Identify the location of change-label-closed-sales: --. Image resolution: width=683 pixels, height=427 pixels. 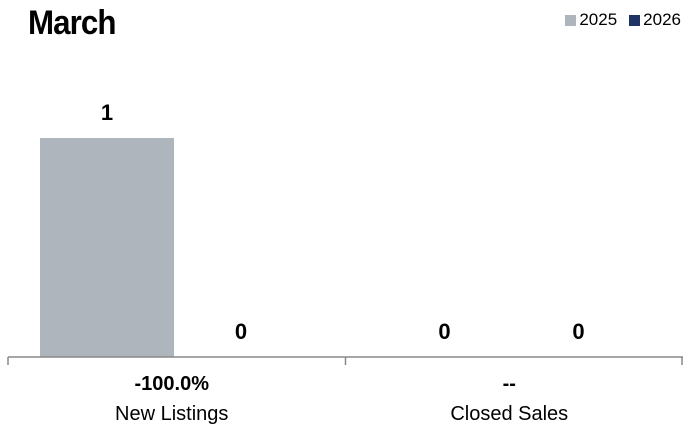
(509, 384).